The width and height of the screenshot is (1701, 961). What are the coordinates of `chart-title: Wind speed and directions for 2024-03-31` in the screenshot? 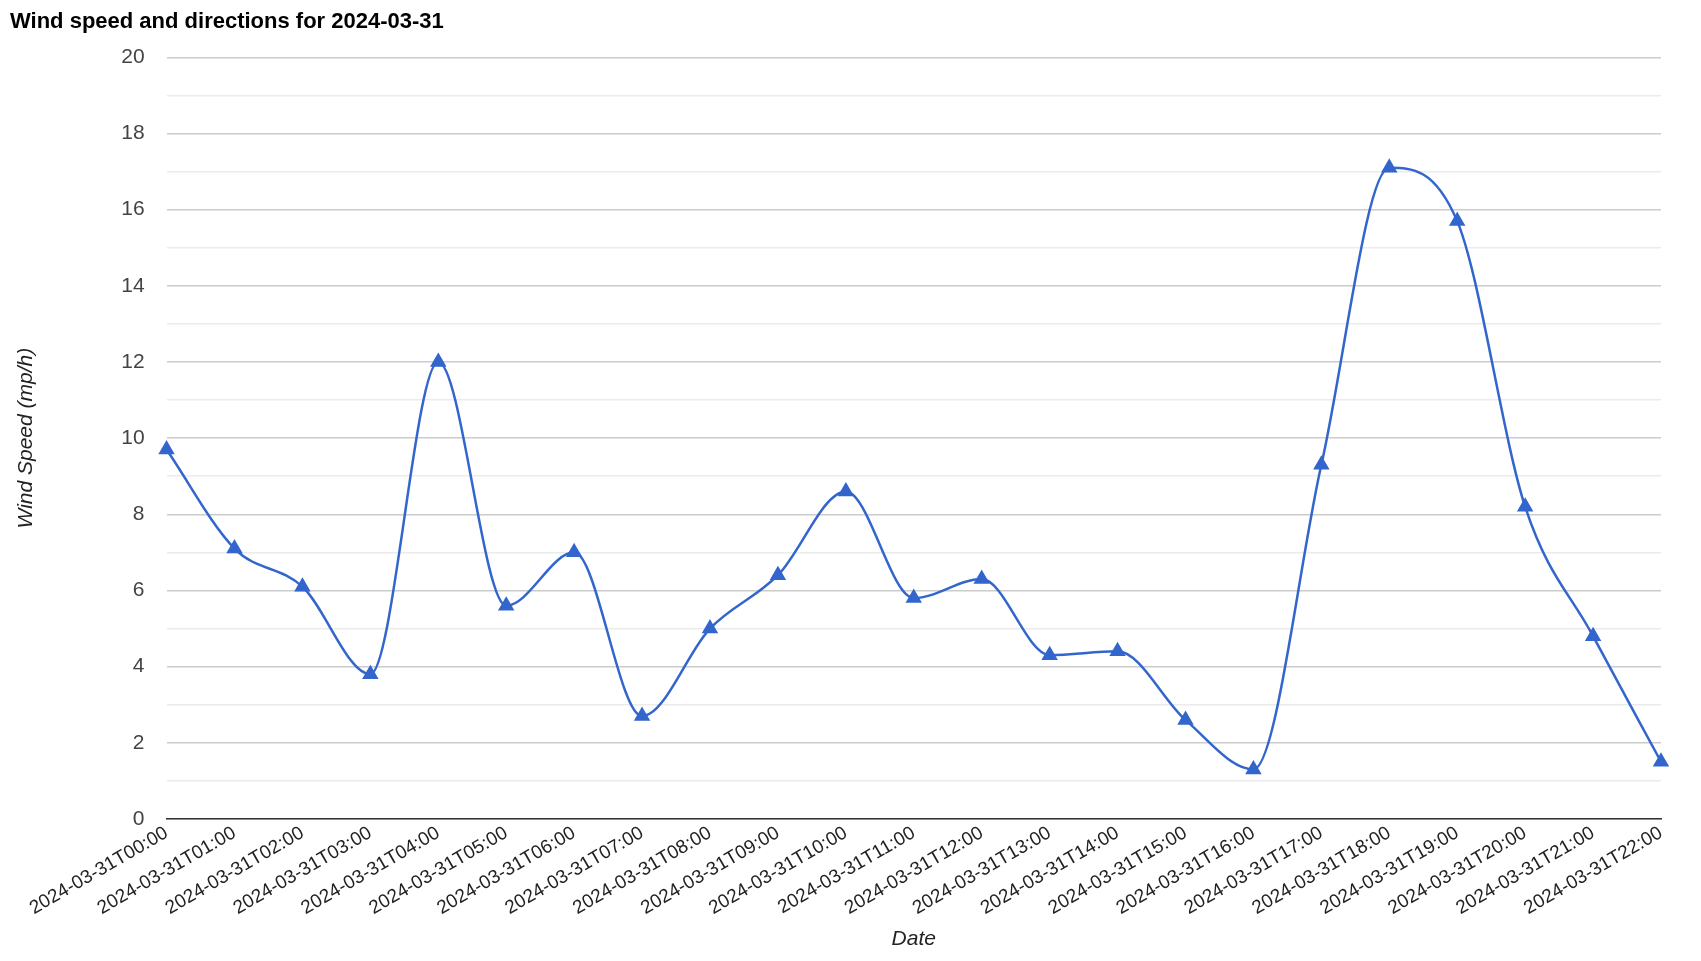 It's located at (227, 21).